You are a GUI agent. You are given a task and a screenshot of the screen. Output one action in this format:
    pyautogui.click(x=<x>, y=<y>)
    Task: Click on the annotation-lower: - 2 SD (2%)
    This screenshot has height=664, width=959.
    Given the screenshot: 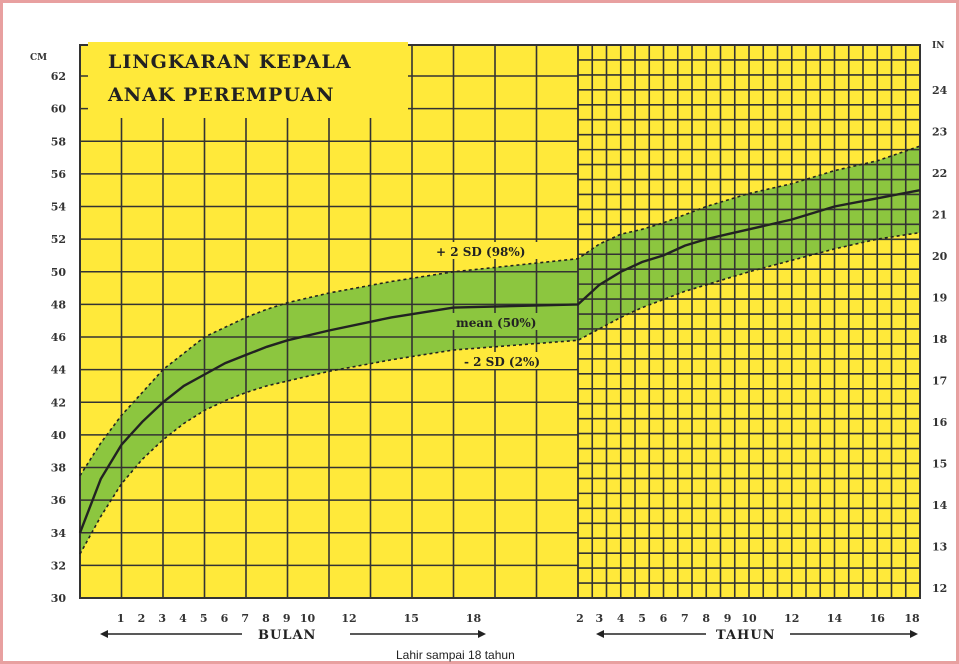 What is the action you would take?
    pyautogui.click(x=502, y=362)
    